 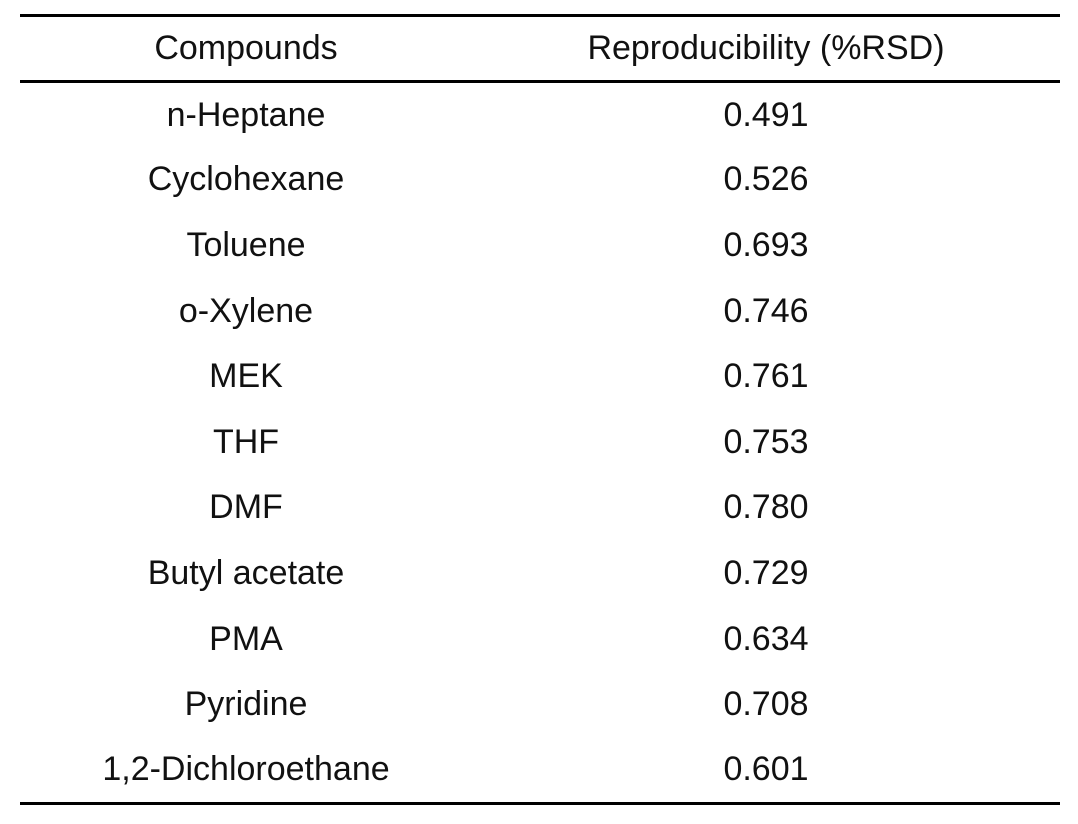 What do you see at coordinates (540, 246) in the screenshot?
I see `table-row: Toluene 0.693` at bounding box center [540, 246].